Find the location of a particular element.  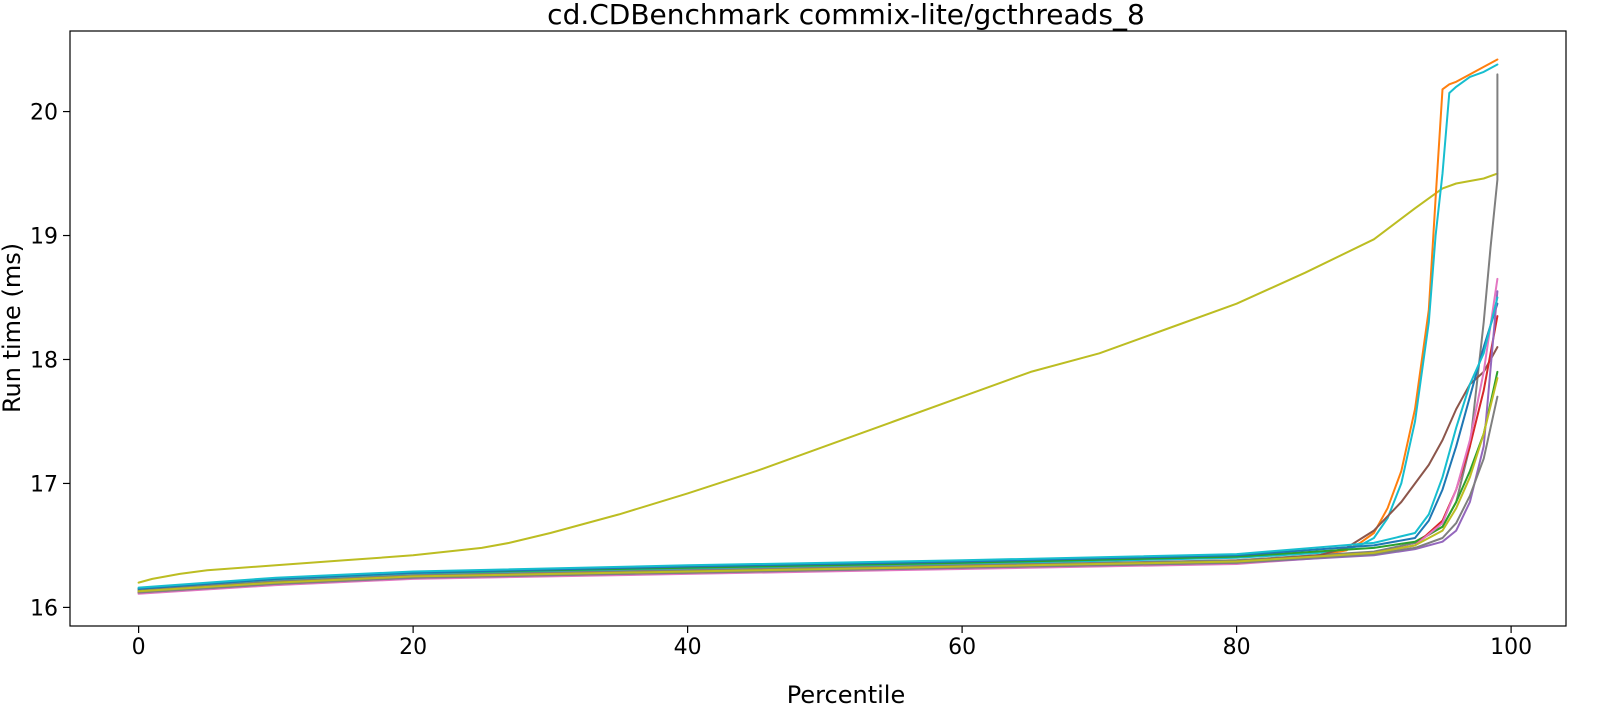

x-tick-label: 60 is located at coordinates (962, 647).